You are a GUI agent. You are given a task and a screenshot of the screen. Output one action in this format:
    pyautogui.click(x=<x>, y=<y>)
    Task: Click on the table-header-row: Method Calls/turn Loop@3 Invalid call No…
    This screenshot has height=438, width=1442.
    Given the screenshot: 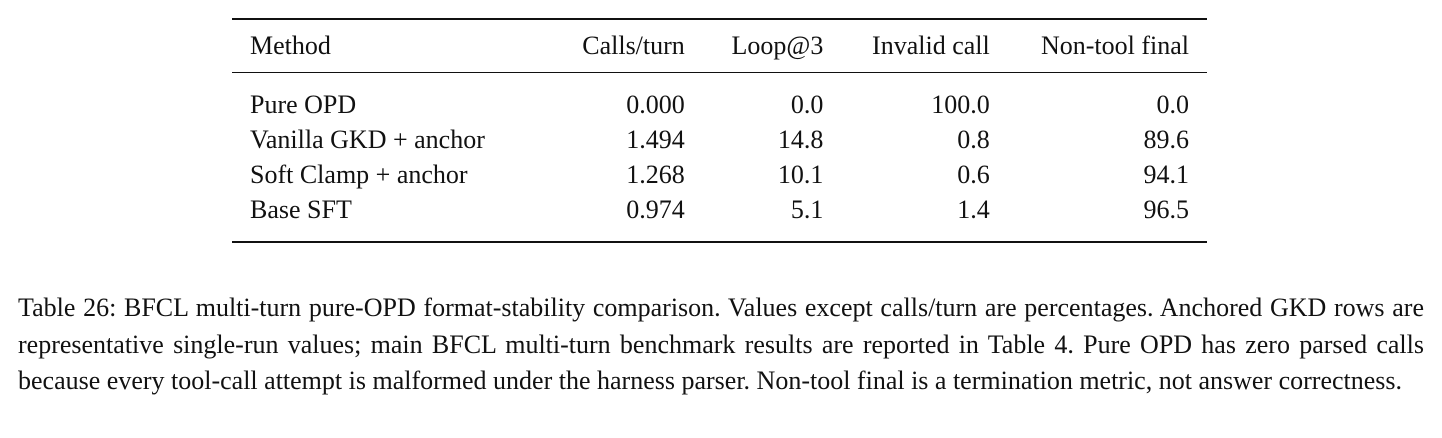 What is the action you would take?
    pyautogui.click(x=719, y=46)
    